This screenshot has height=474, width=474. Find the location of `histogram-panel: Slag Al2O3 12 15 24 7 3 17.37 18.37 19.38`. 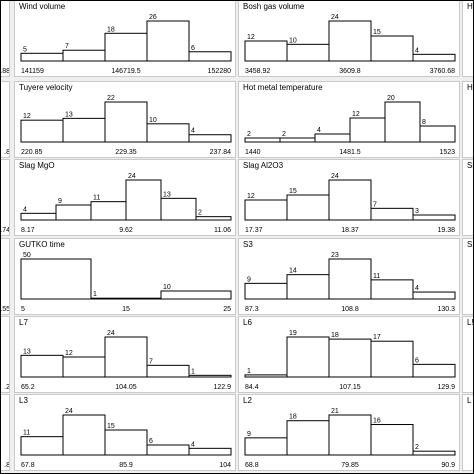

histogram-panel: Slag Al2O3 12 15 24 7 3 17.37 18.37 19.38 is located at coordinates (349, 197).